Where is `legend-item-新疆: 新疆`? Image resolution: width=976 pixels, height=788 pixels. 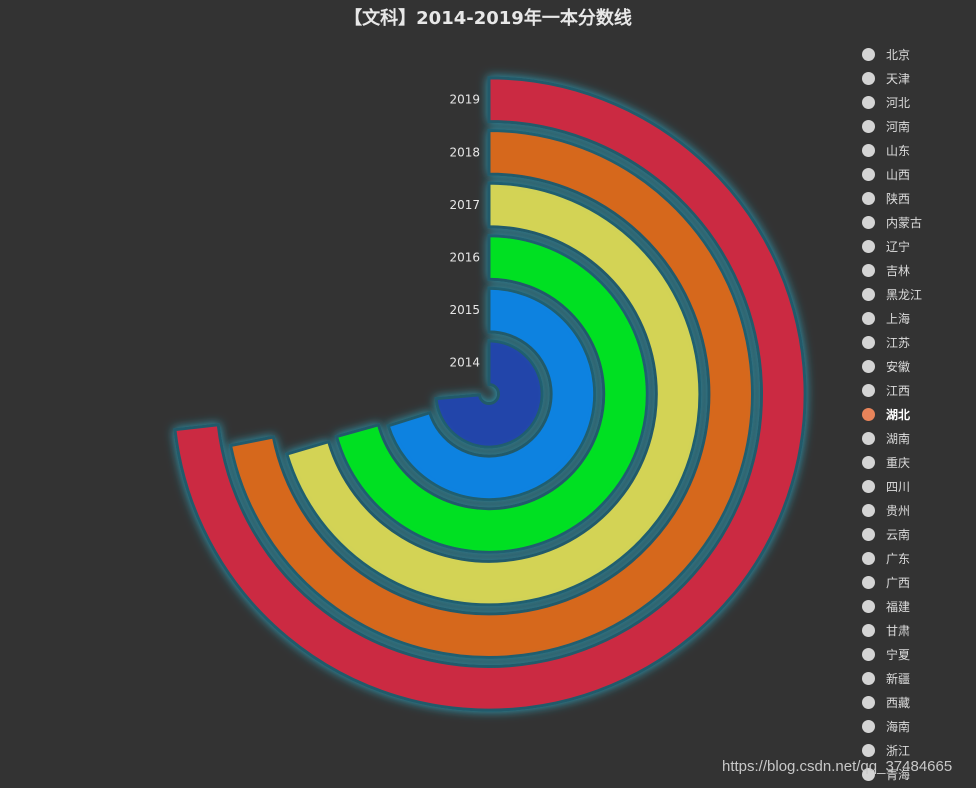 legend-item-新疆: 新疆 is located at coordinates (892, 678).